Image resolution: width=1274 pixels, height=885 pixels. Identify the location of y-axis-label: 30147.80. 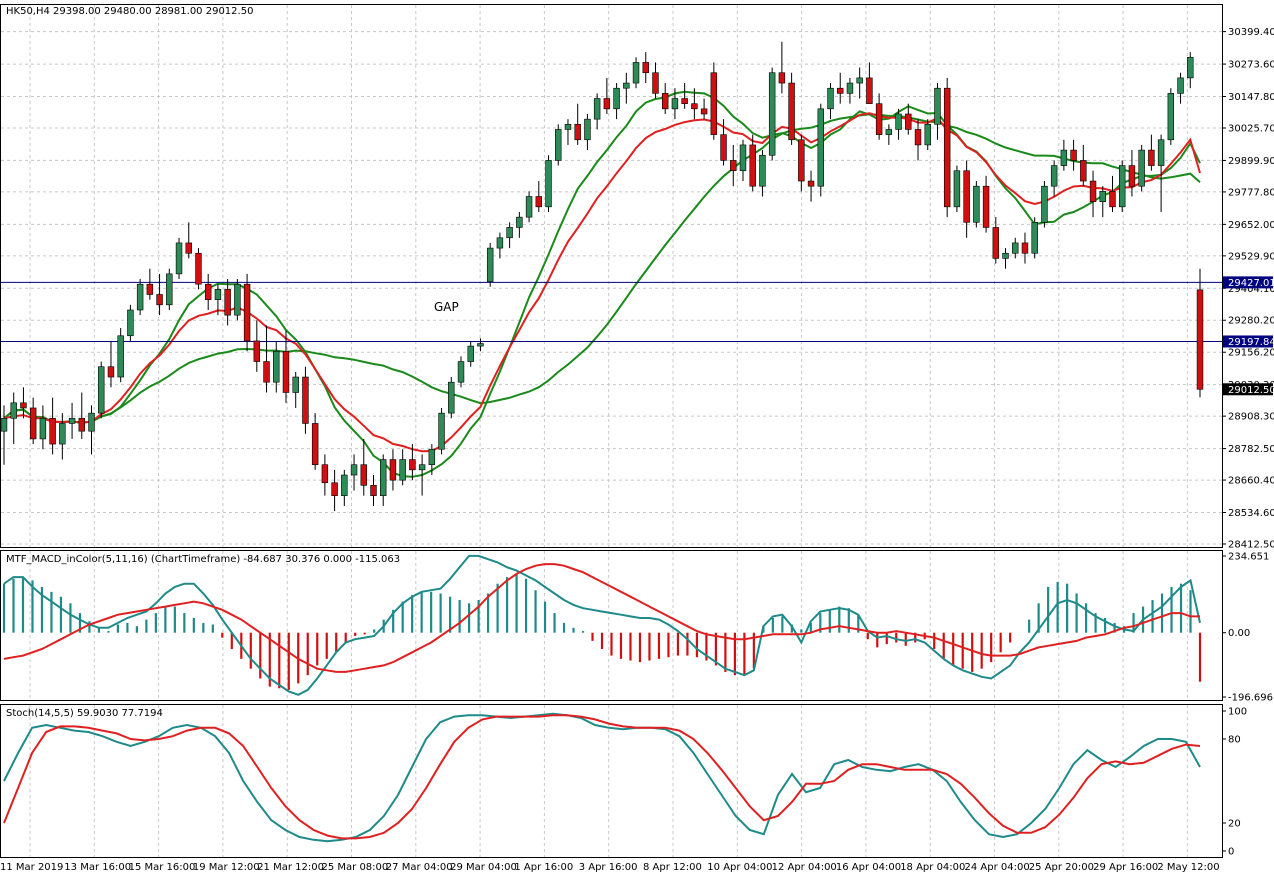
(1251, 97).